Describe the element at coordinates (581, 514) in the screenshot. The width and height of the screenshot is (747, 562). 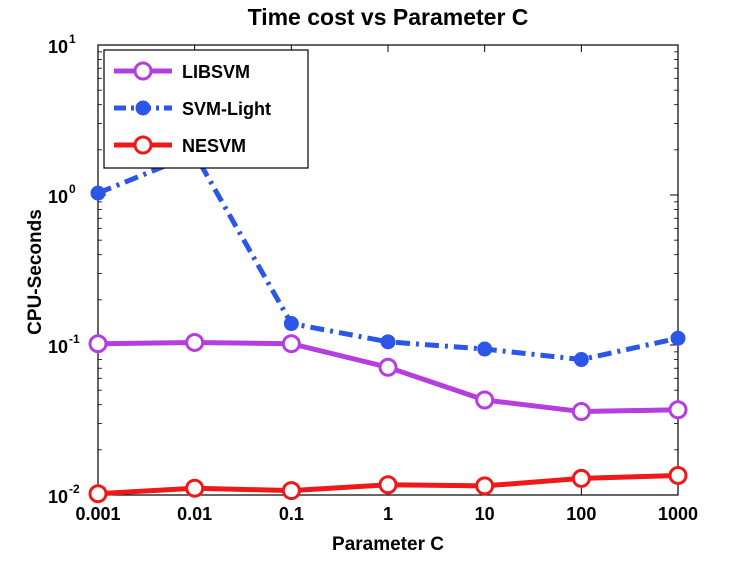
I see `x-tick-label: 100` at that location.